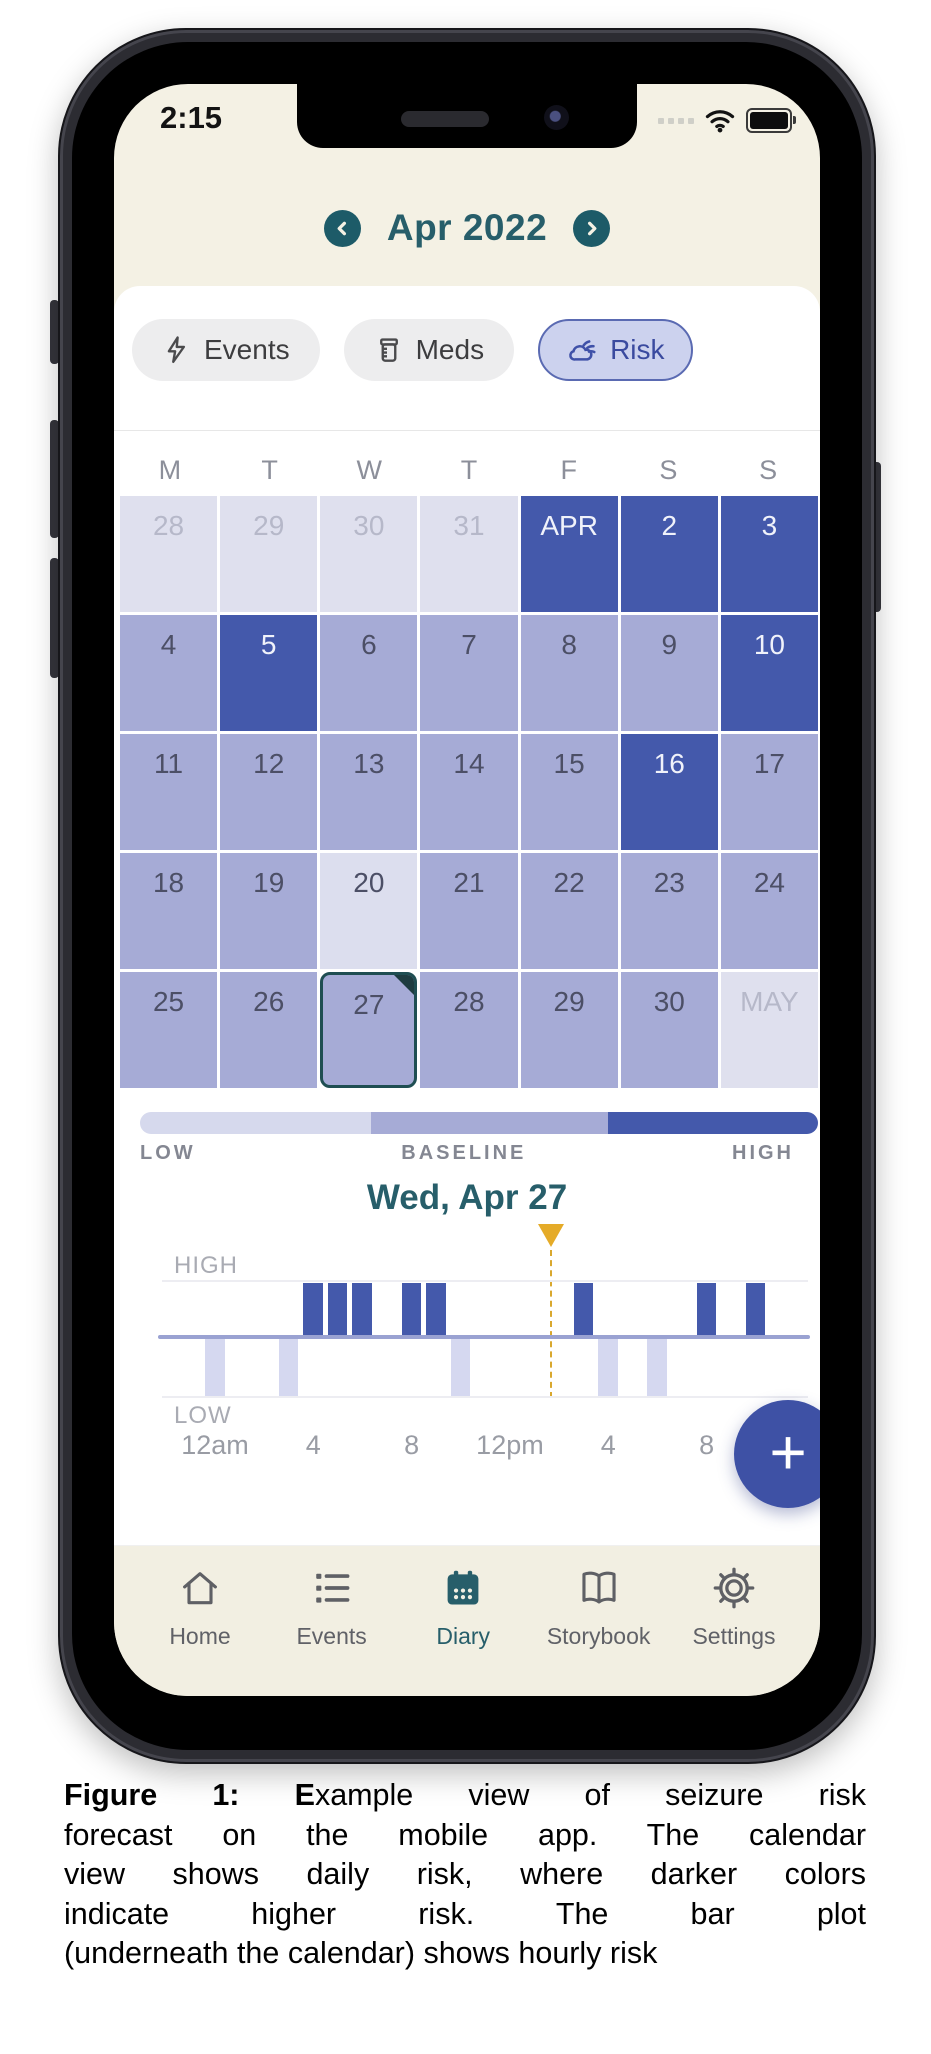 Image resolution: width=931 pixels, height=2054 pixels. I want to click on day-number: 30, so click(369, 525).